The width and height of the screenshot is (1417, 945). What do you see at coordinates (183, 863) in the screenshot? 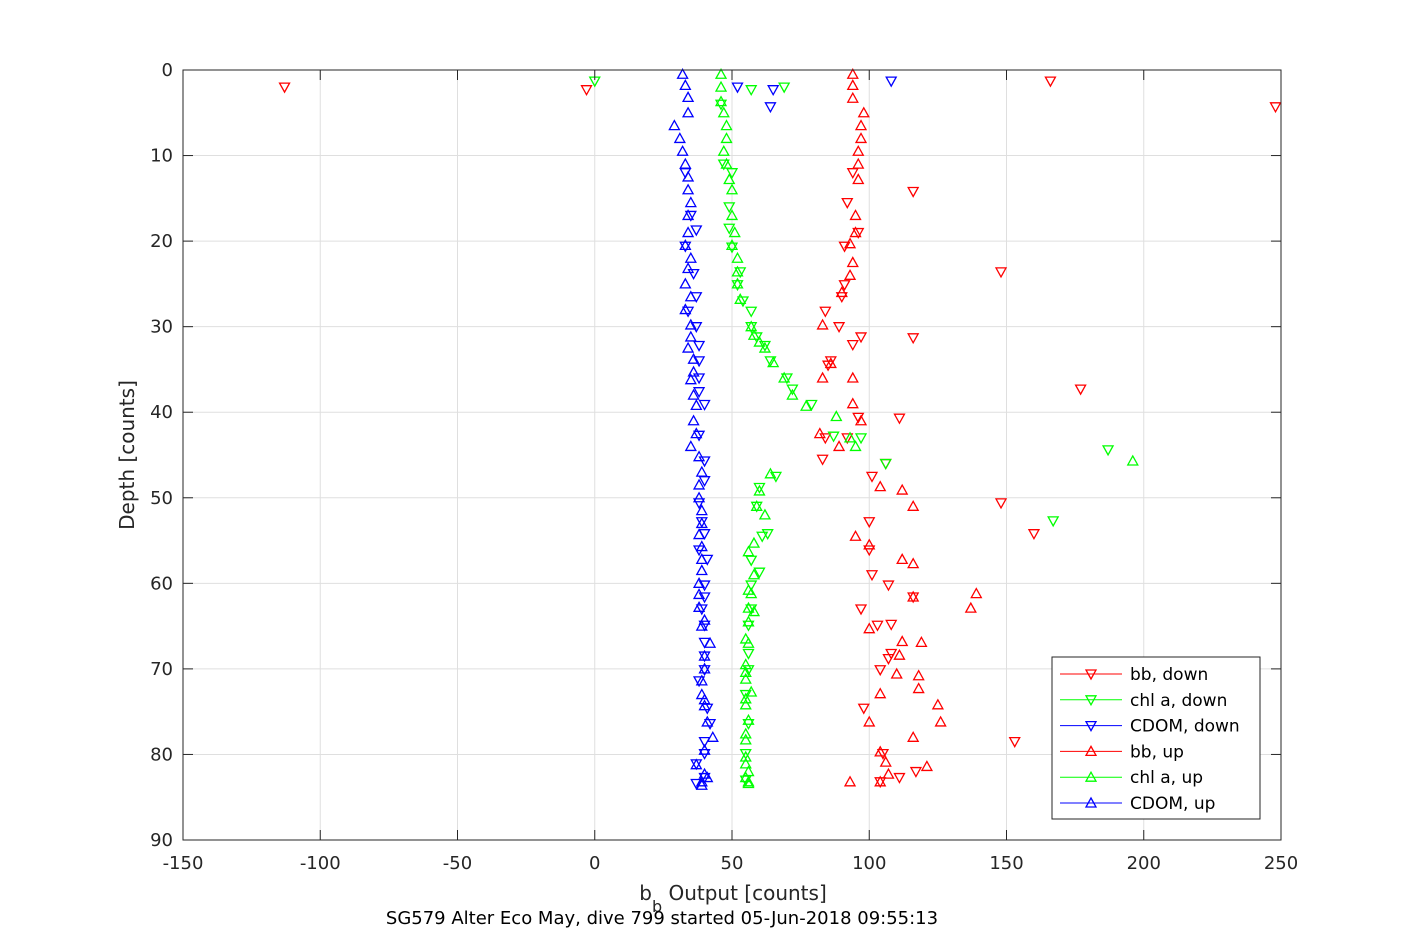
I see `x-tick-label: -150` at bounding box center [183, 863].